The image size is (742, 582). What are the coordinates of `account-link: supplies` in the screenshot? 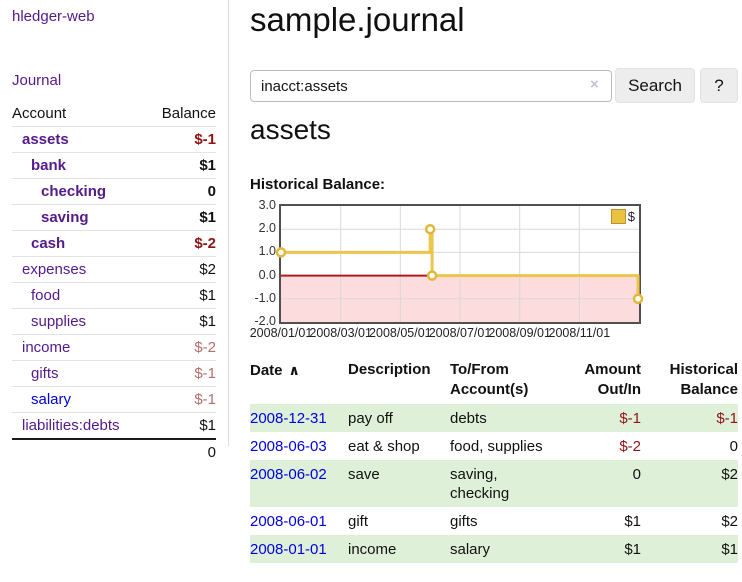 It's located at (59, 321).